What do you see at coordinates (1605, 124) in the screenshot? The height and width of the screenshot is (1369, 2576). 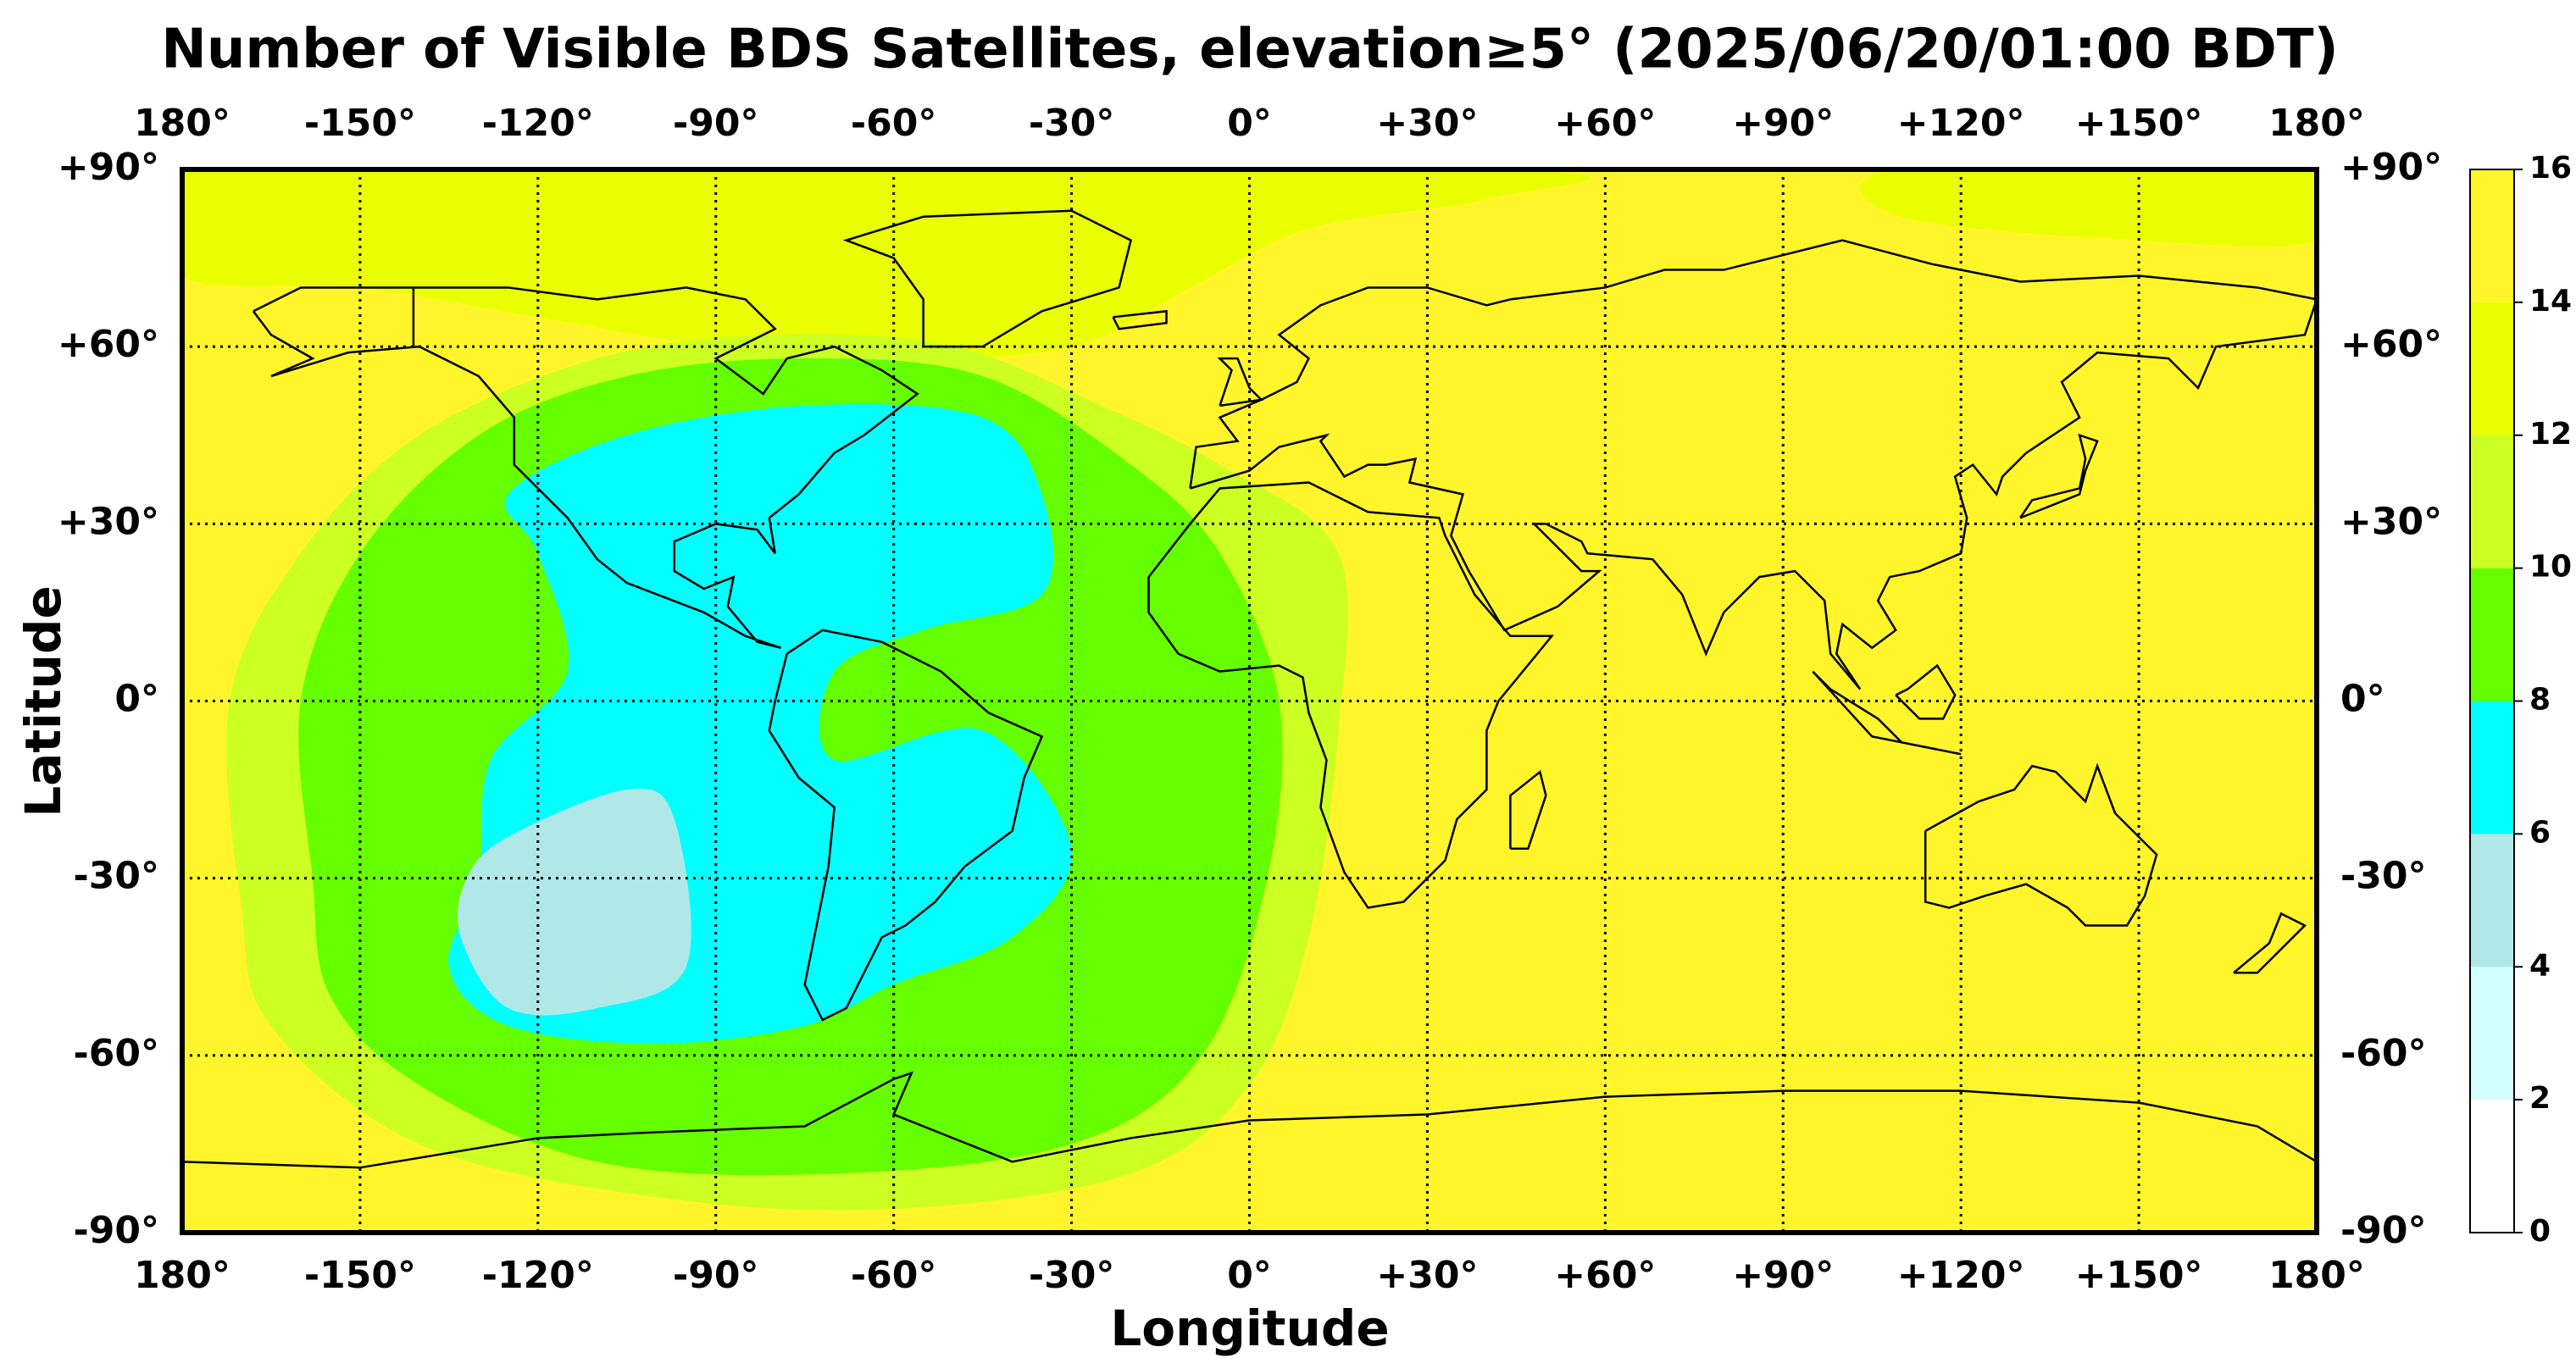 I see `x-tick-label-top: +60°` at bounding box center [1605, 124].